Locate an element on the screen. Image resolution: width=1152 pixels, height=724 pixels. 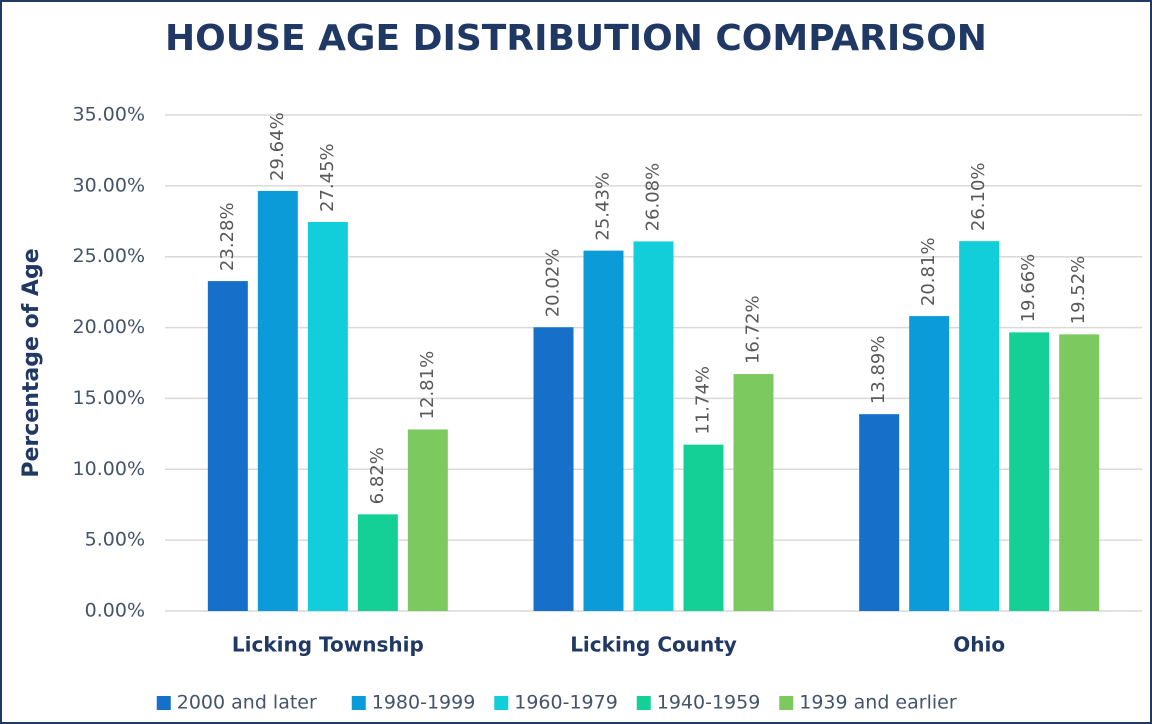
value-label: 23.28% is located at coordinates (227, 236).